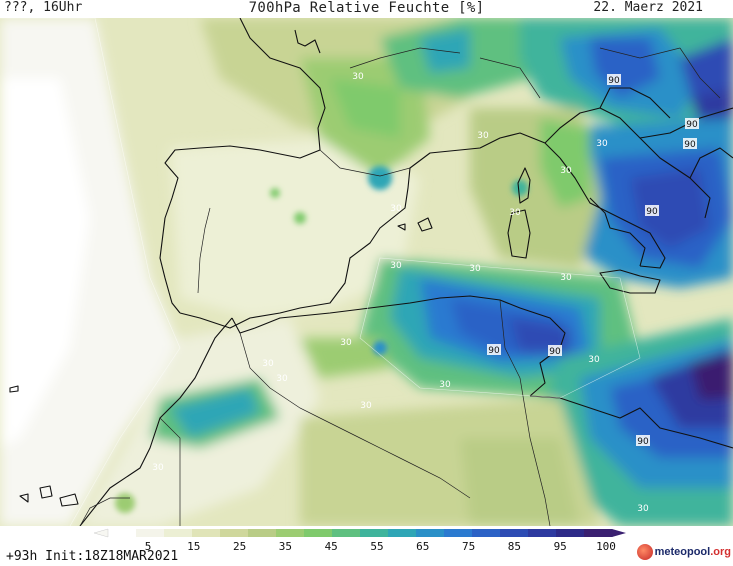 This screenshot has width=733, height=566. What do you see at coordinates (331, 545) in the screenshot?
I see `colorbar-tick-label: 45` at bounding box center [331, 545].